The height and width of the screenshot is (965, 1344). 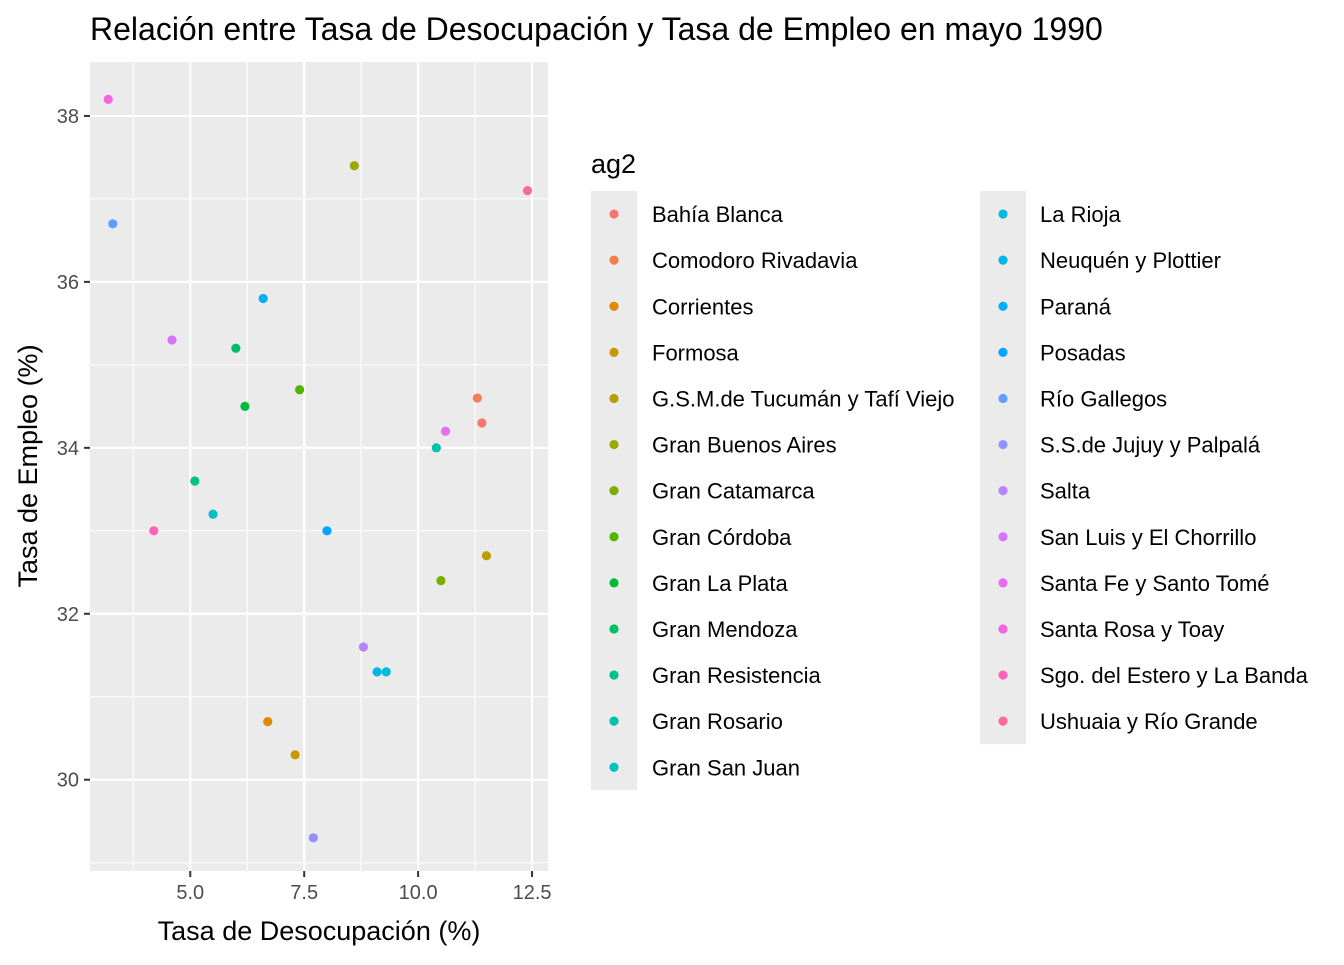 What do you see at coordinates (1076, 306) in the screenshot?
I see `legend-label: Paraná` at bounding box center [1076, 306].